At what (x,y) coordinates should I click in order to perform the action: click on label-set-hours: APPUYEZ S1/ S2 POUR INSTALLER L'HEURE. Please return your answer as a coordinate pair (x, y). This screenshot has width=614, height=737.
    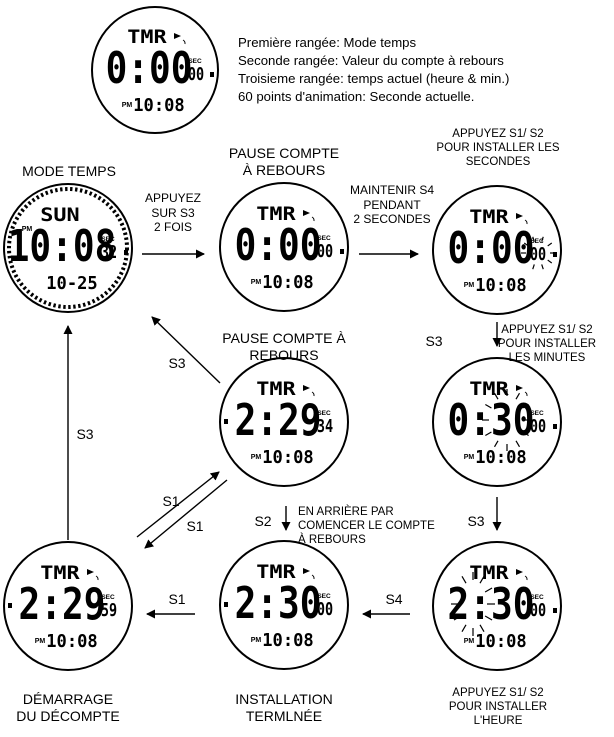
    Looking at the image, I should click on (498, 707).